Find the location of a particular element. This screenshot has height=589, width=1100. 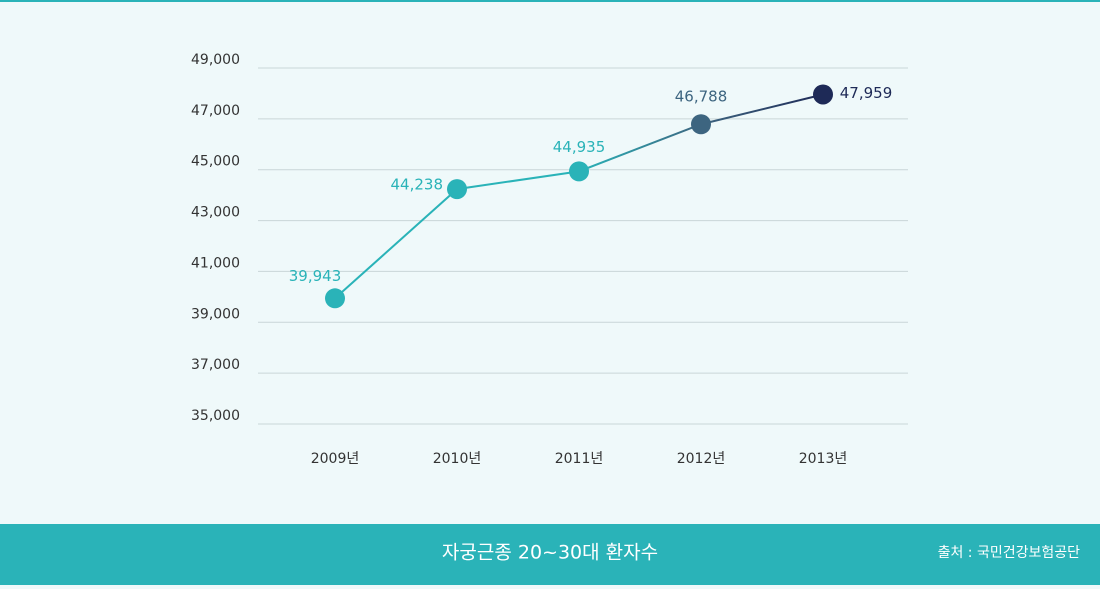

value-label: 46,788 is located at coordinates (701, 97).